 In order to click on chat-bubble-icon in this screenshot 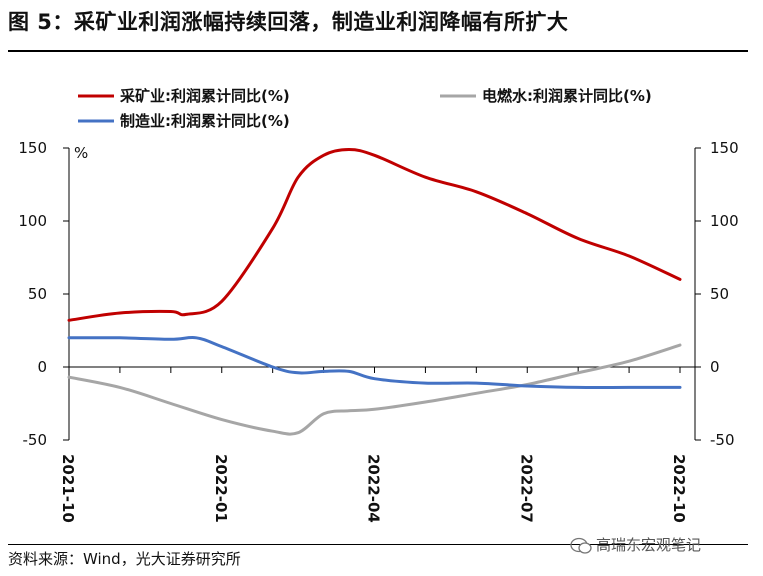, I will do `click(581, 545)`.